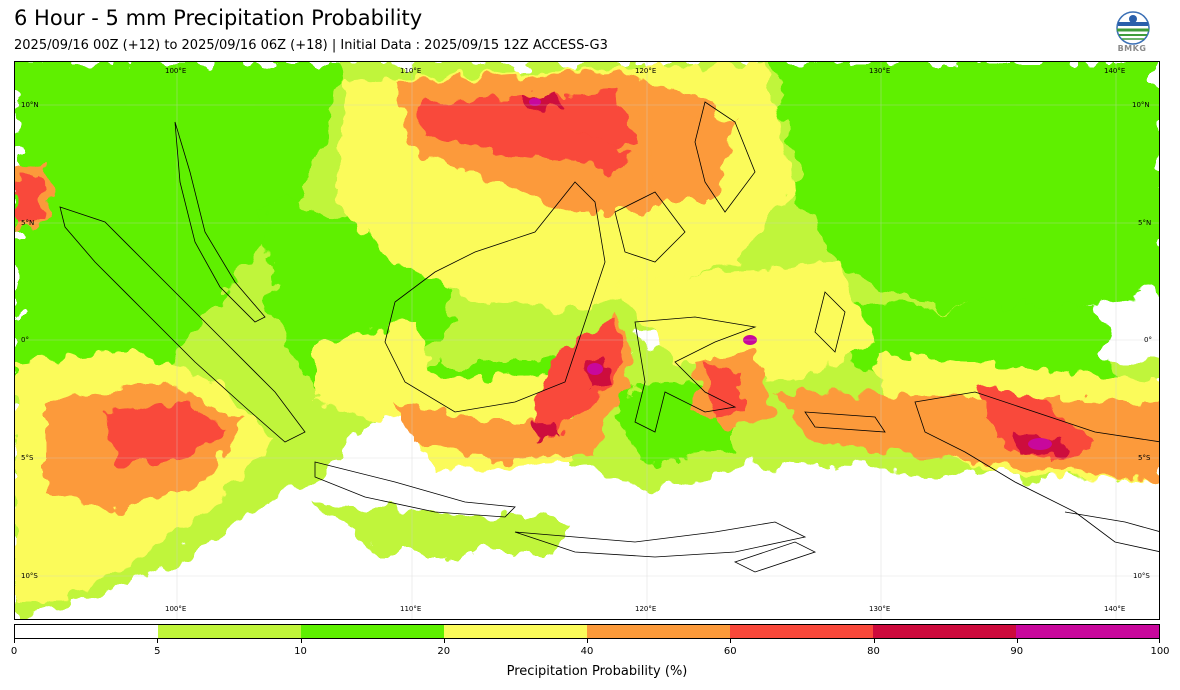  Describe the element at coordinates (587, 651) in the screenshot. I see `colorbar-tick-label: 40` at that location.